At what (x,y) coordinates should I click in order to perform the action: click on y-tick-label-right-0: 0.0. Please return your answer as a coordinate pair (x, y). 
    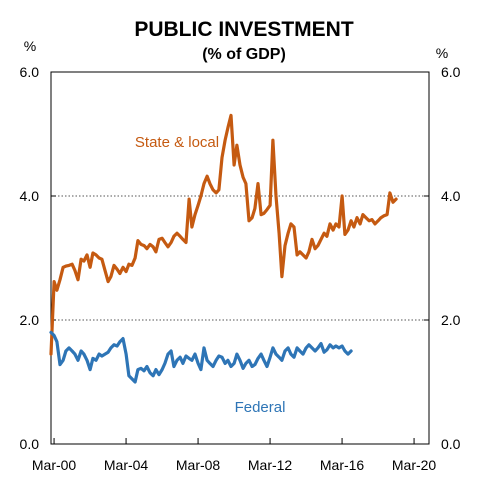
    Looking at the image, I should click on (451, 444).